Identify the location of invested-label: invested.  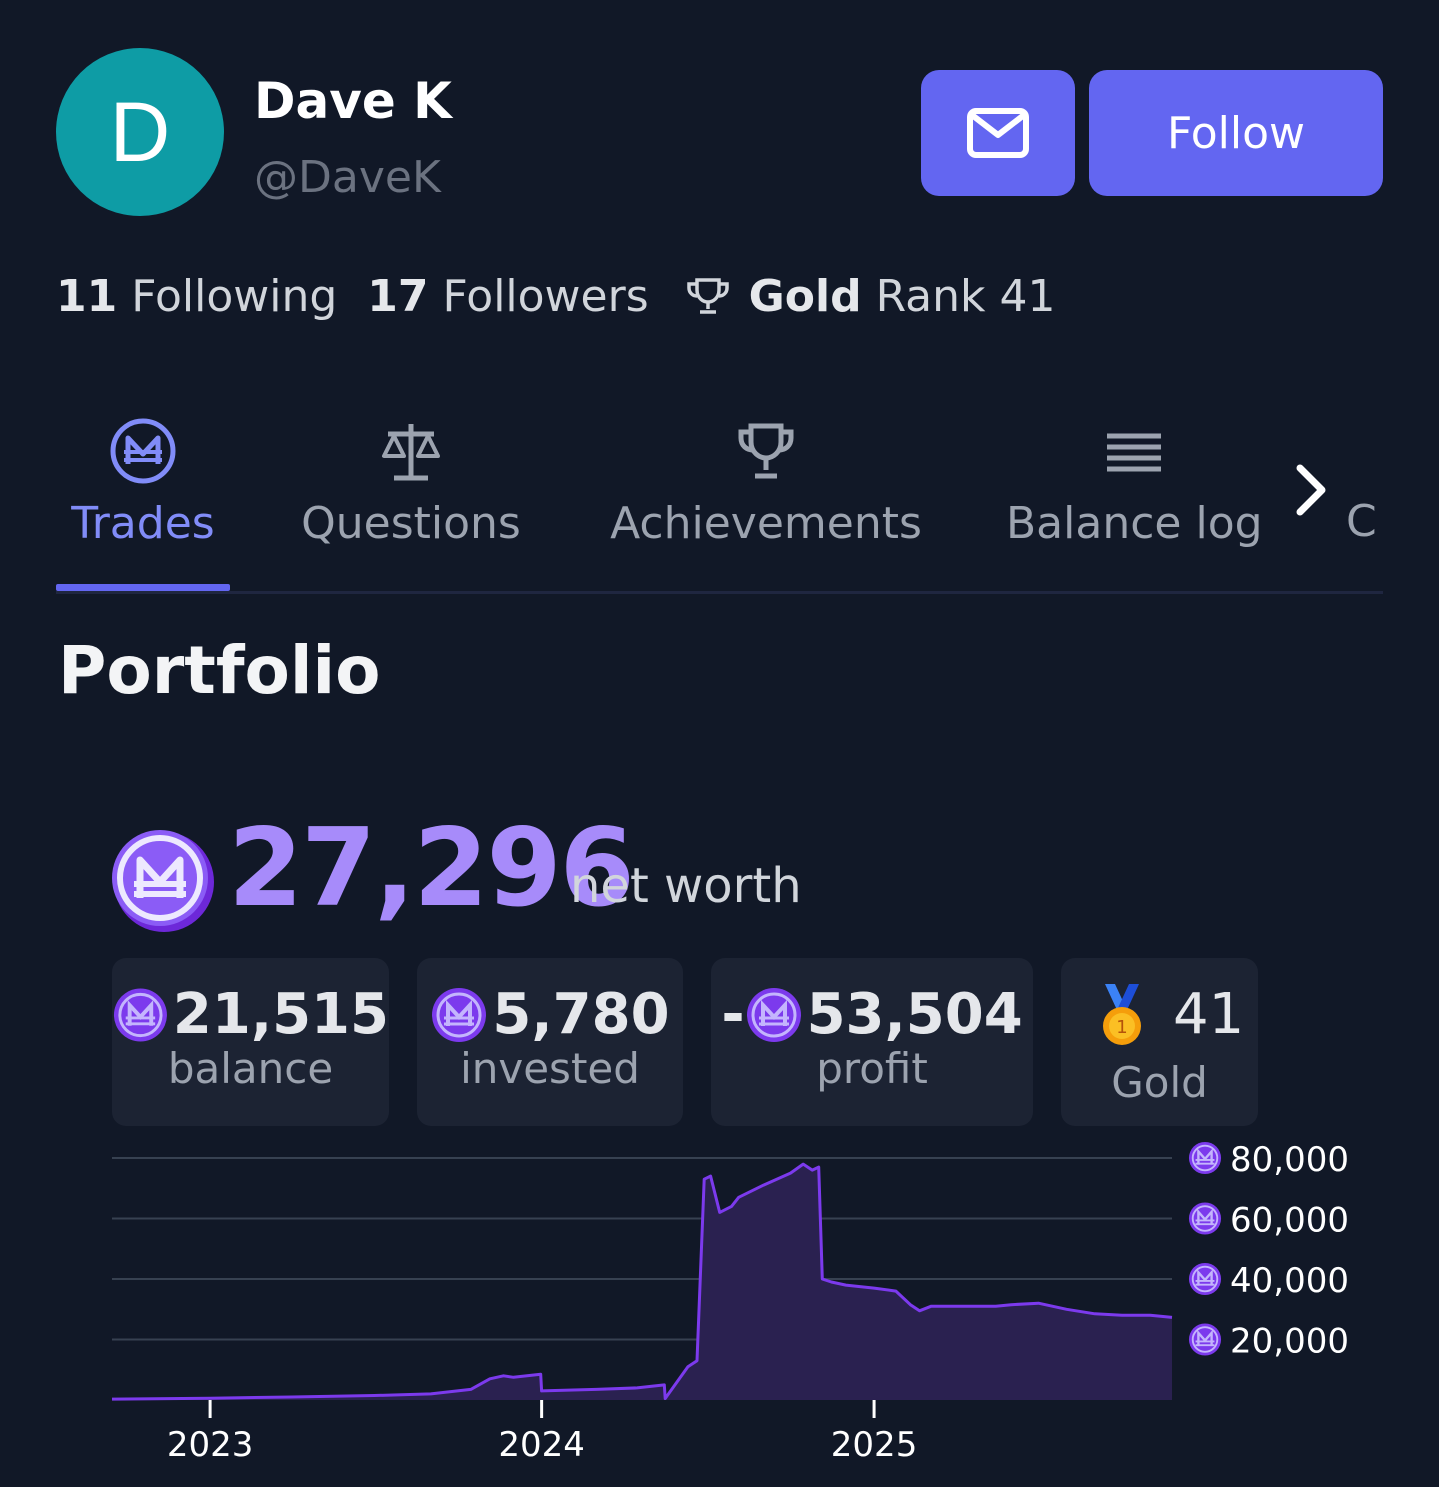
(550, 1068).